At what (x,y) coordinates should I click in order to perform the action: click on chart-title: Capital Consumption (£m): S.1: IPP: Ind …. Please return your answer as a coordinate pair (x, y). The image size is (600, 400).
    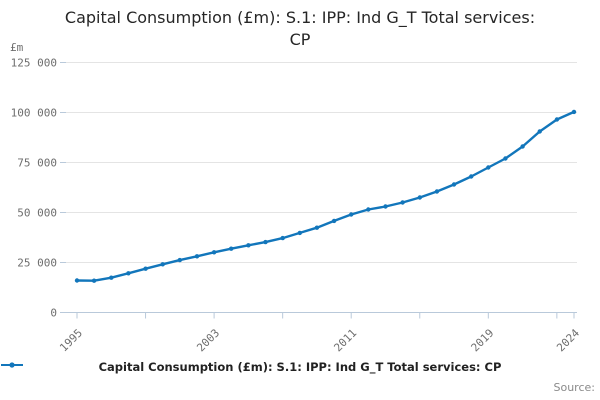
    Looking at the image, I should click on (300, 28).